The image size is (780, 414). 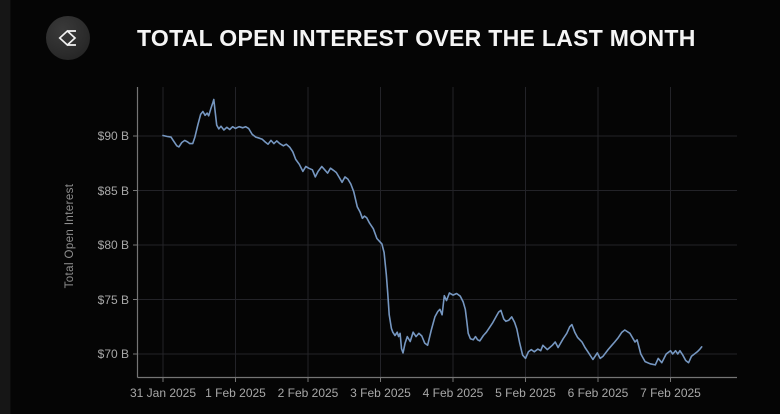 I want to click on x-axis-tick-label: 3 Feb 2025, so click(x=380, y=393).